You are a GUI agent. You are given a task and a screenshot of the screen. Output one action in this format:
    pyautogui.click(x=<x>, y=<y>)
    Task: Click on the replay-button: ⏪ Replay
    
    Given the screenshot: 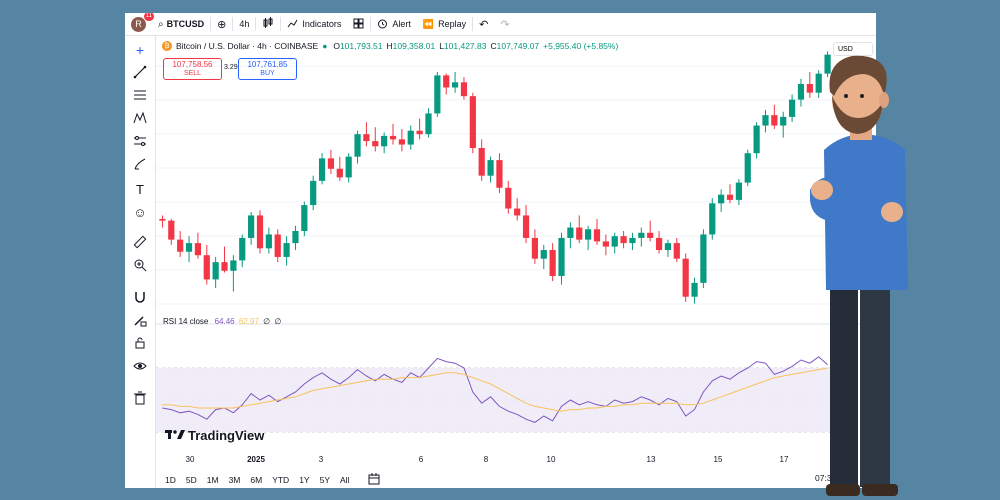 What is the action you would take?
    pyautogui.click(x=444, y=24)
    